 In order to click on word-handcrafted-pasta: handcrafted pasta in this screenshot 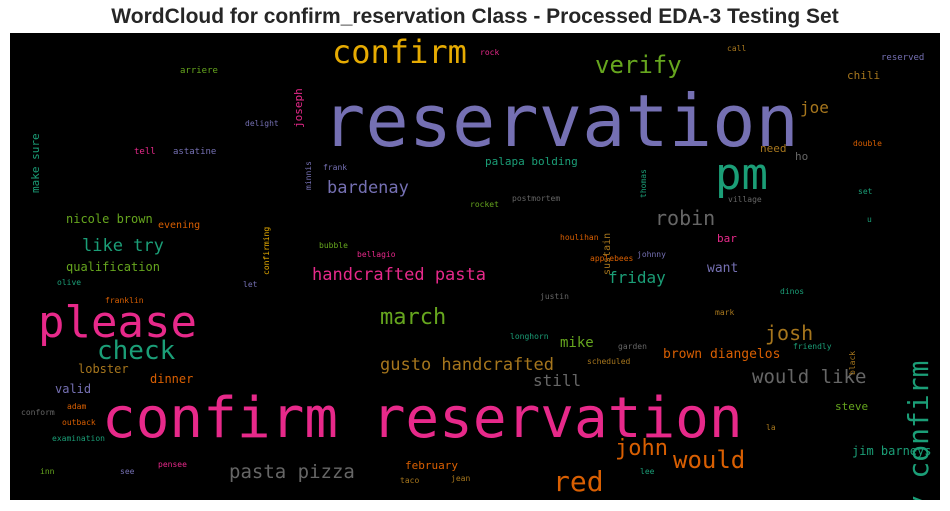, I will do `click(399, 275)`.